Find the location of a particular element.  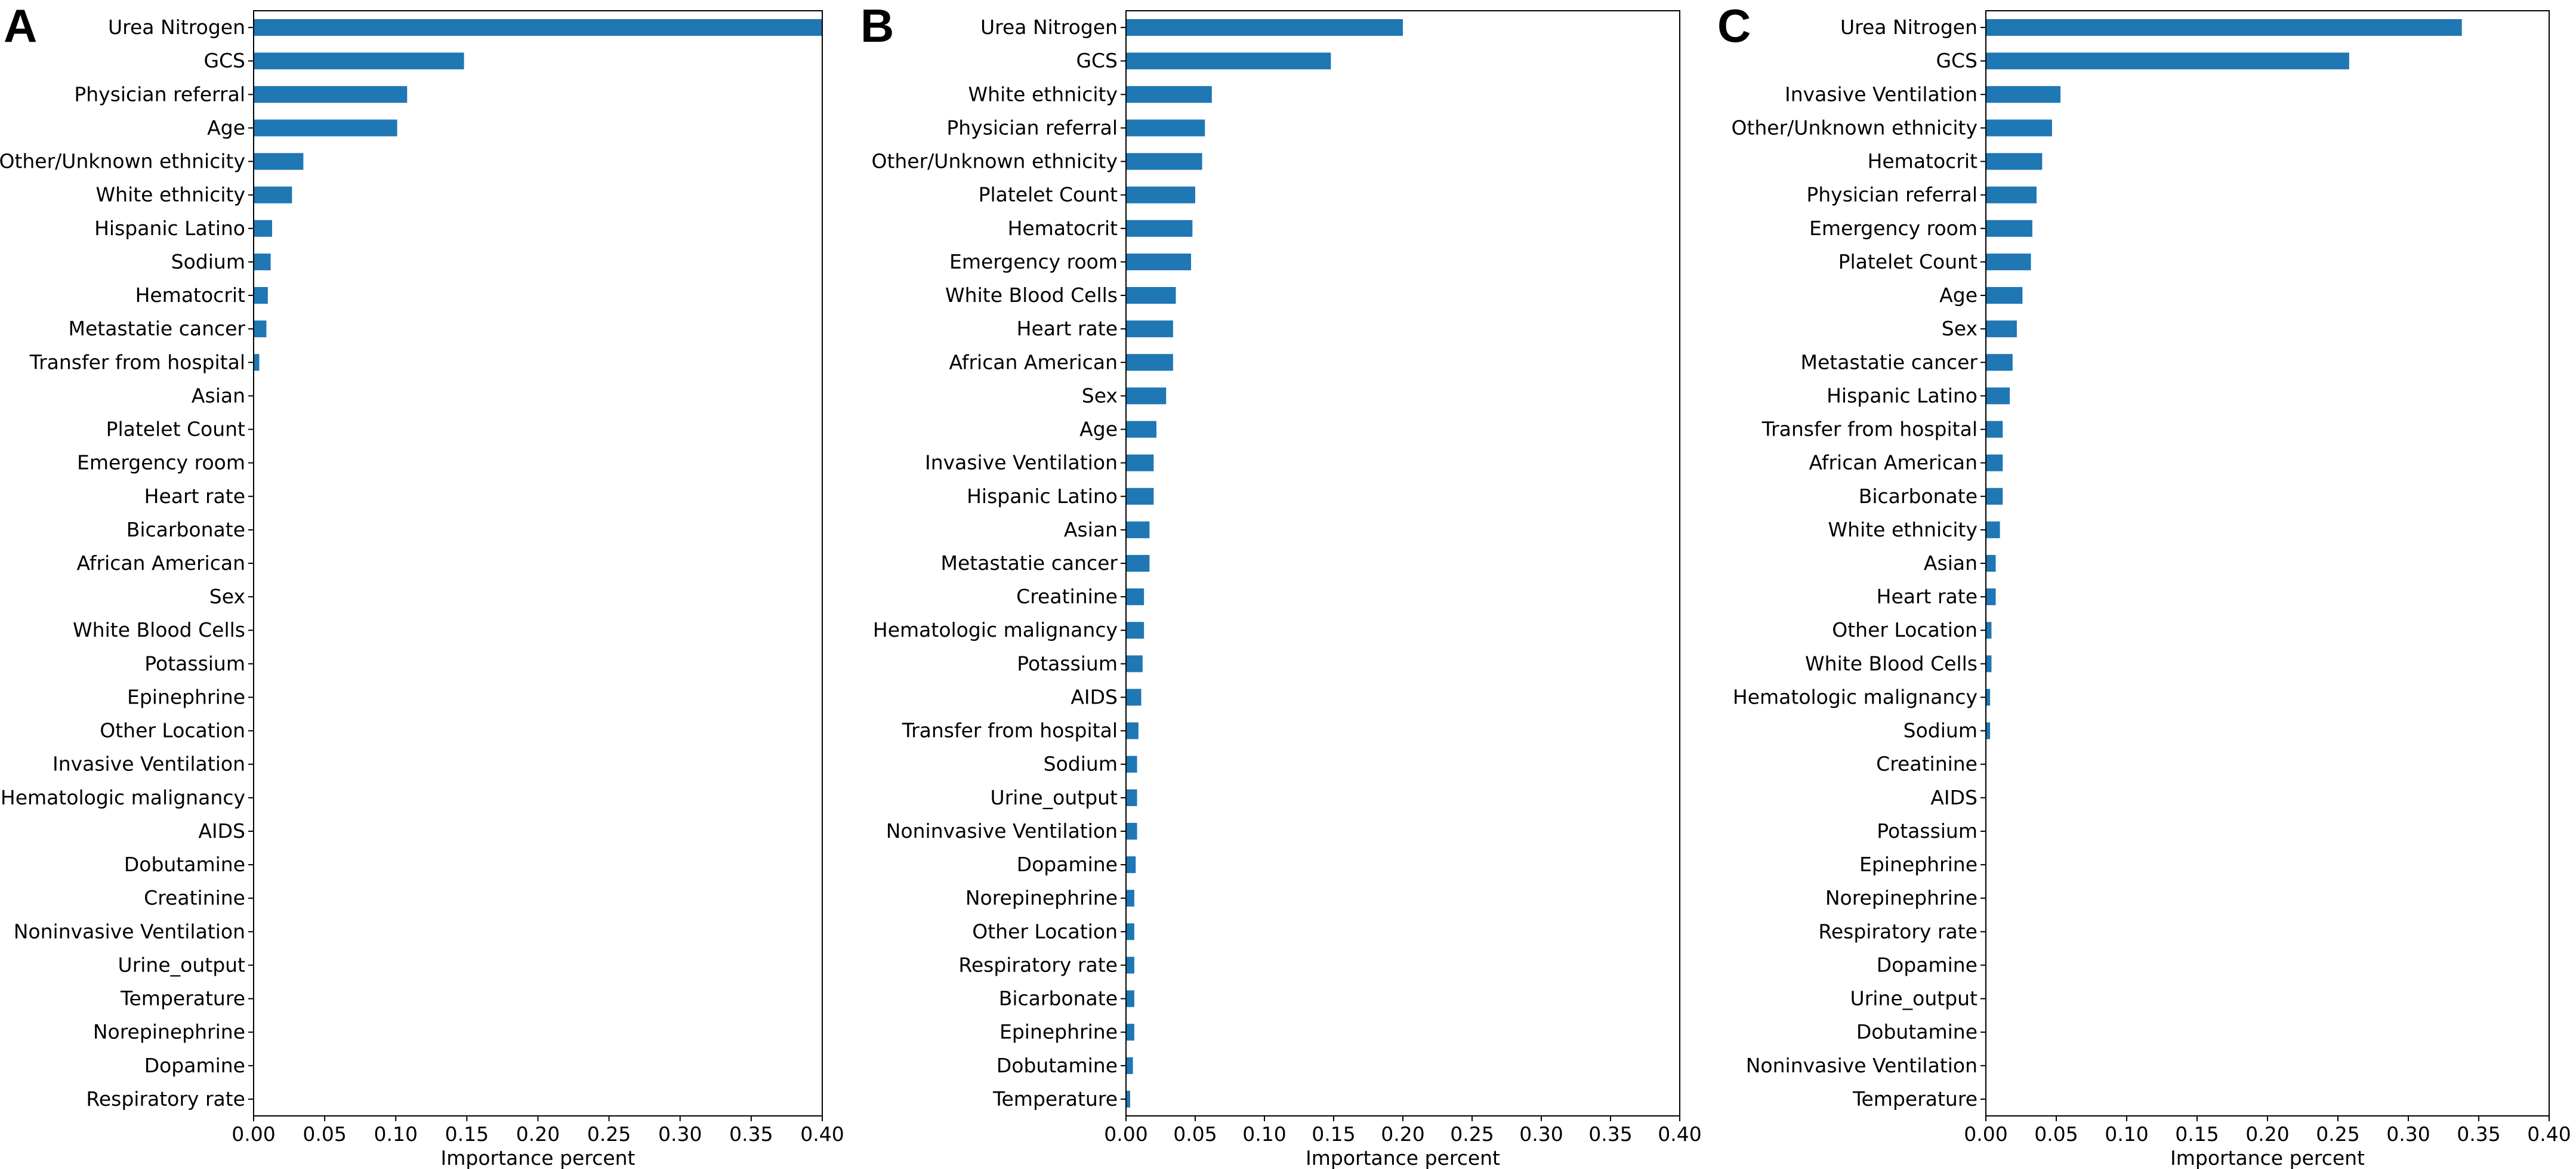

category-label: Physician referral is located at coordinates (160, 94).